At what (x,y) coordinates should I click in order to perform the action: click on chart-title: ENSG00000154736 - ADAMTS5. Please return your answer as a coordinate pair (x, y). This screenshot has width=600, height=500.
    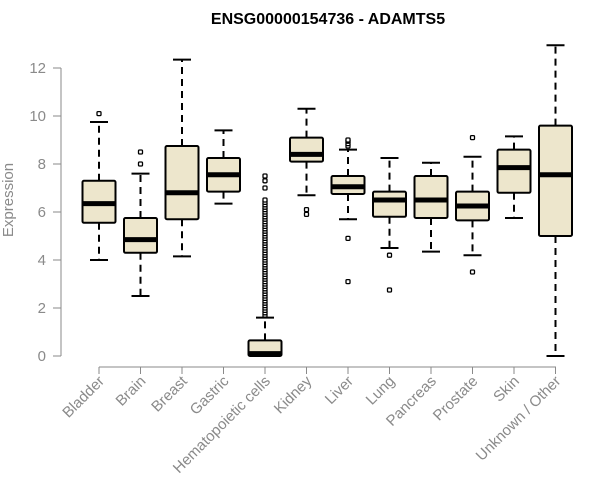
    Looking at the image, I should click on (328, 19).